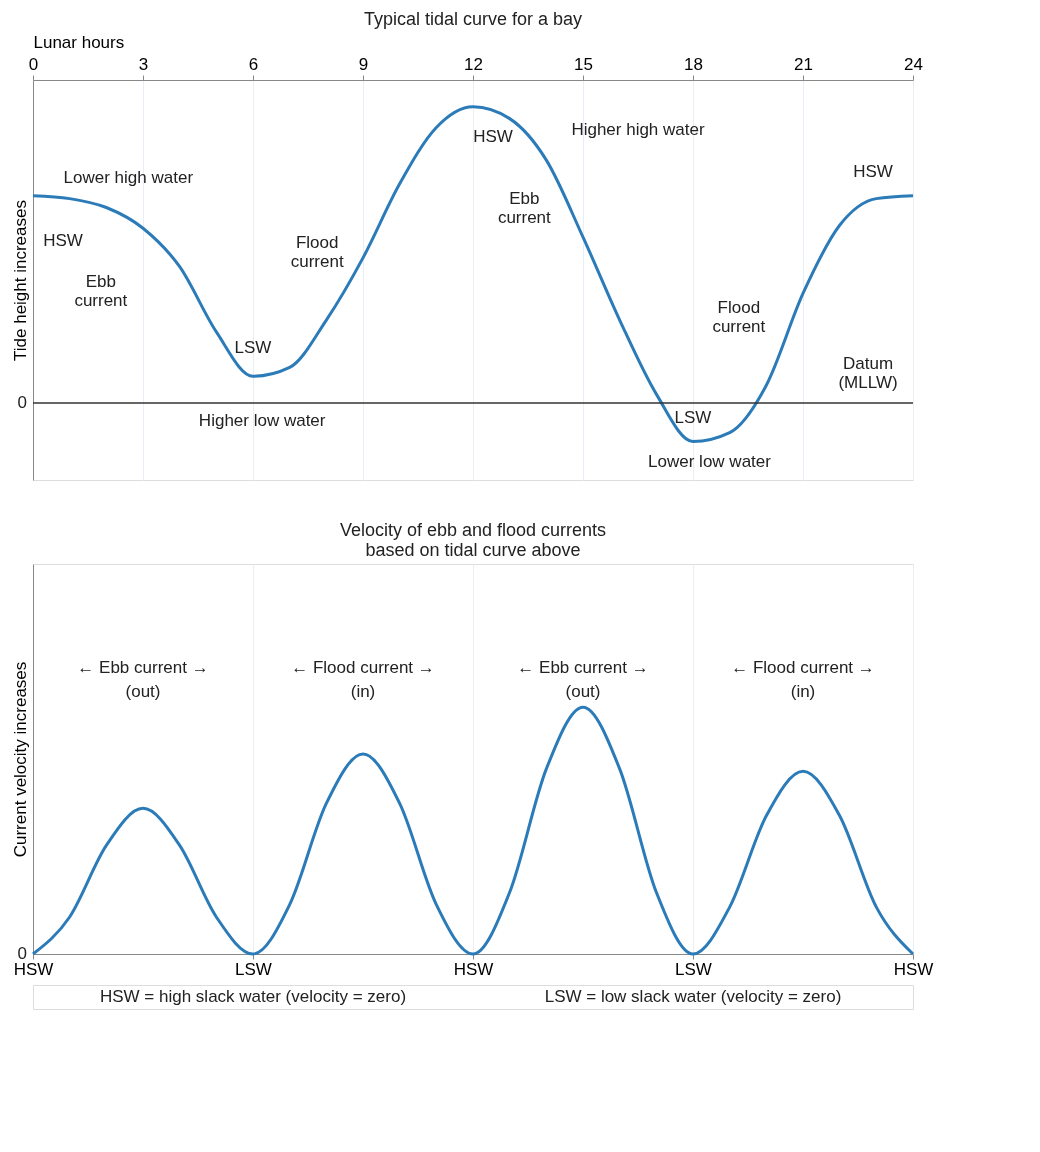  What do you see at coordinates (143, 64) in the screenshot?
I see `x-tick-label: 3` at bounding box center [143, 64].